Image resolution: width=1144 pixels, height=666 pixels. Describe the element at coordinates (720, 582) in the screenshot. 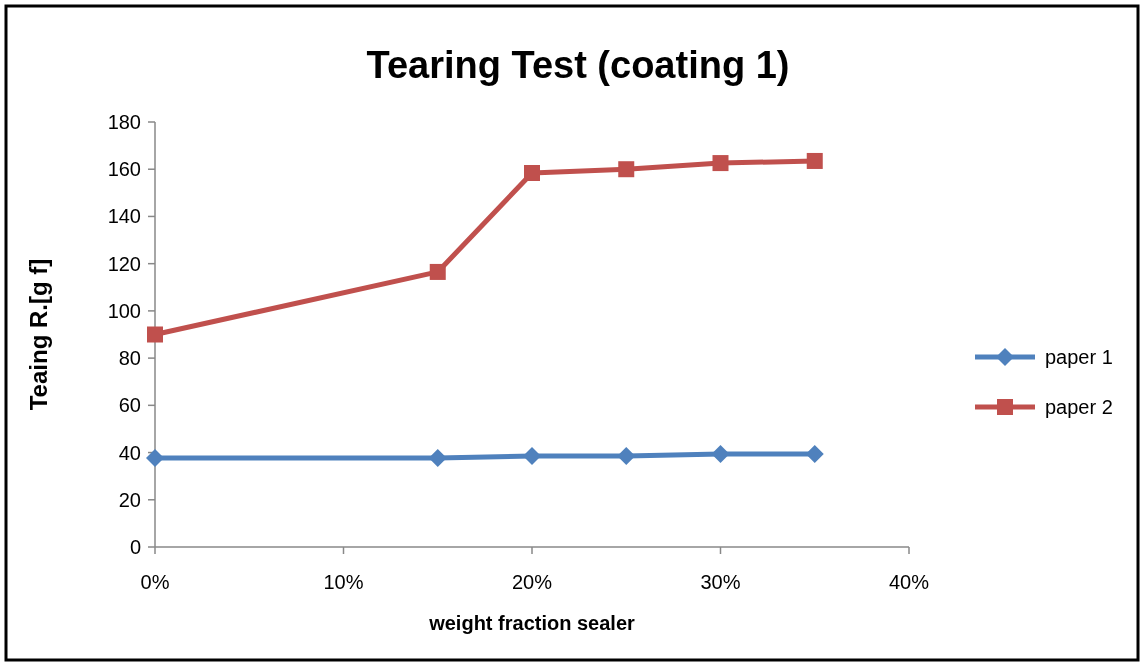

I see `x-tick-label: 30%` at that location.